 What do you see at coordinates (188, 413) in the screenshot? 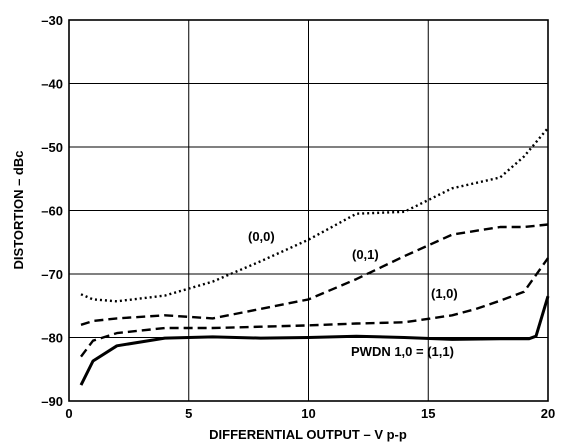
I see `x-tick-label: 5` at bounding box center [188, 413].